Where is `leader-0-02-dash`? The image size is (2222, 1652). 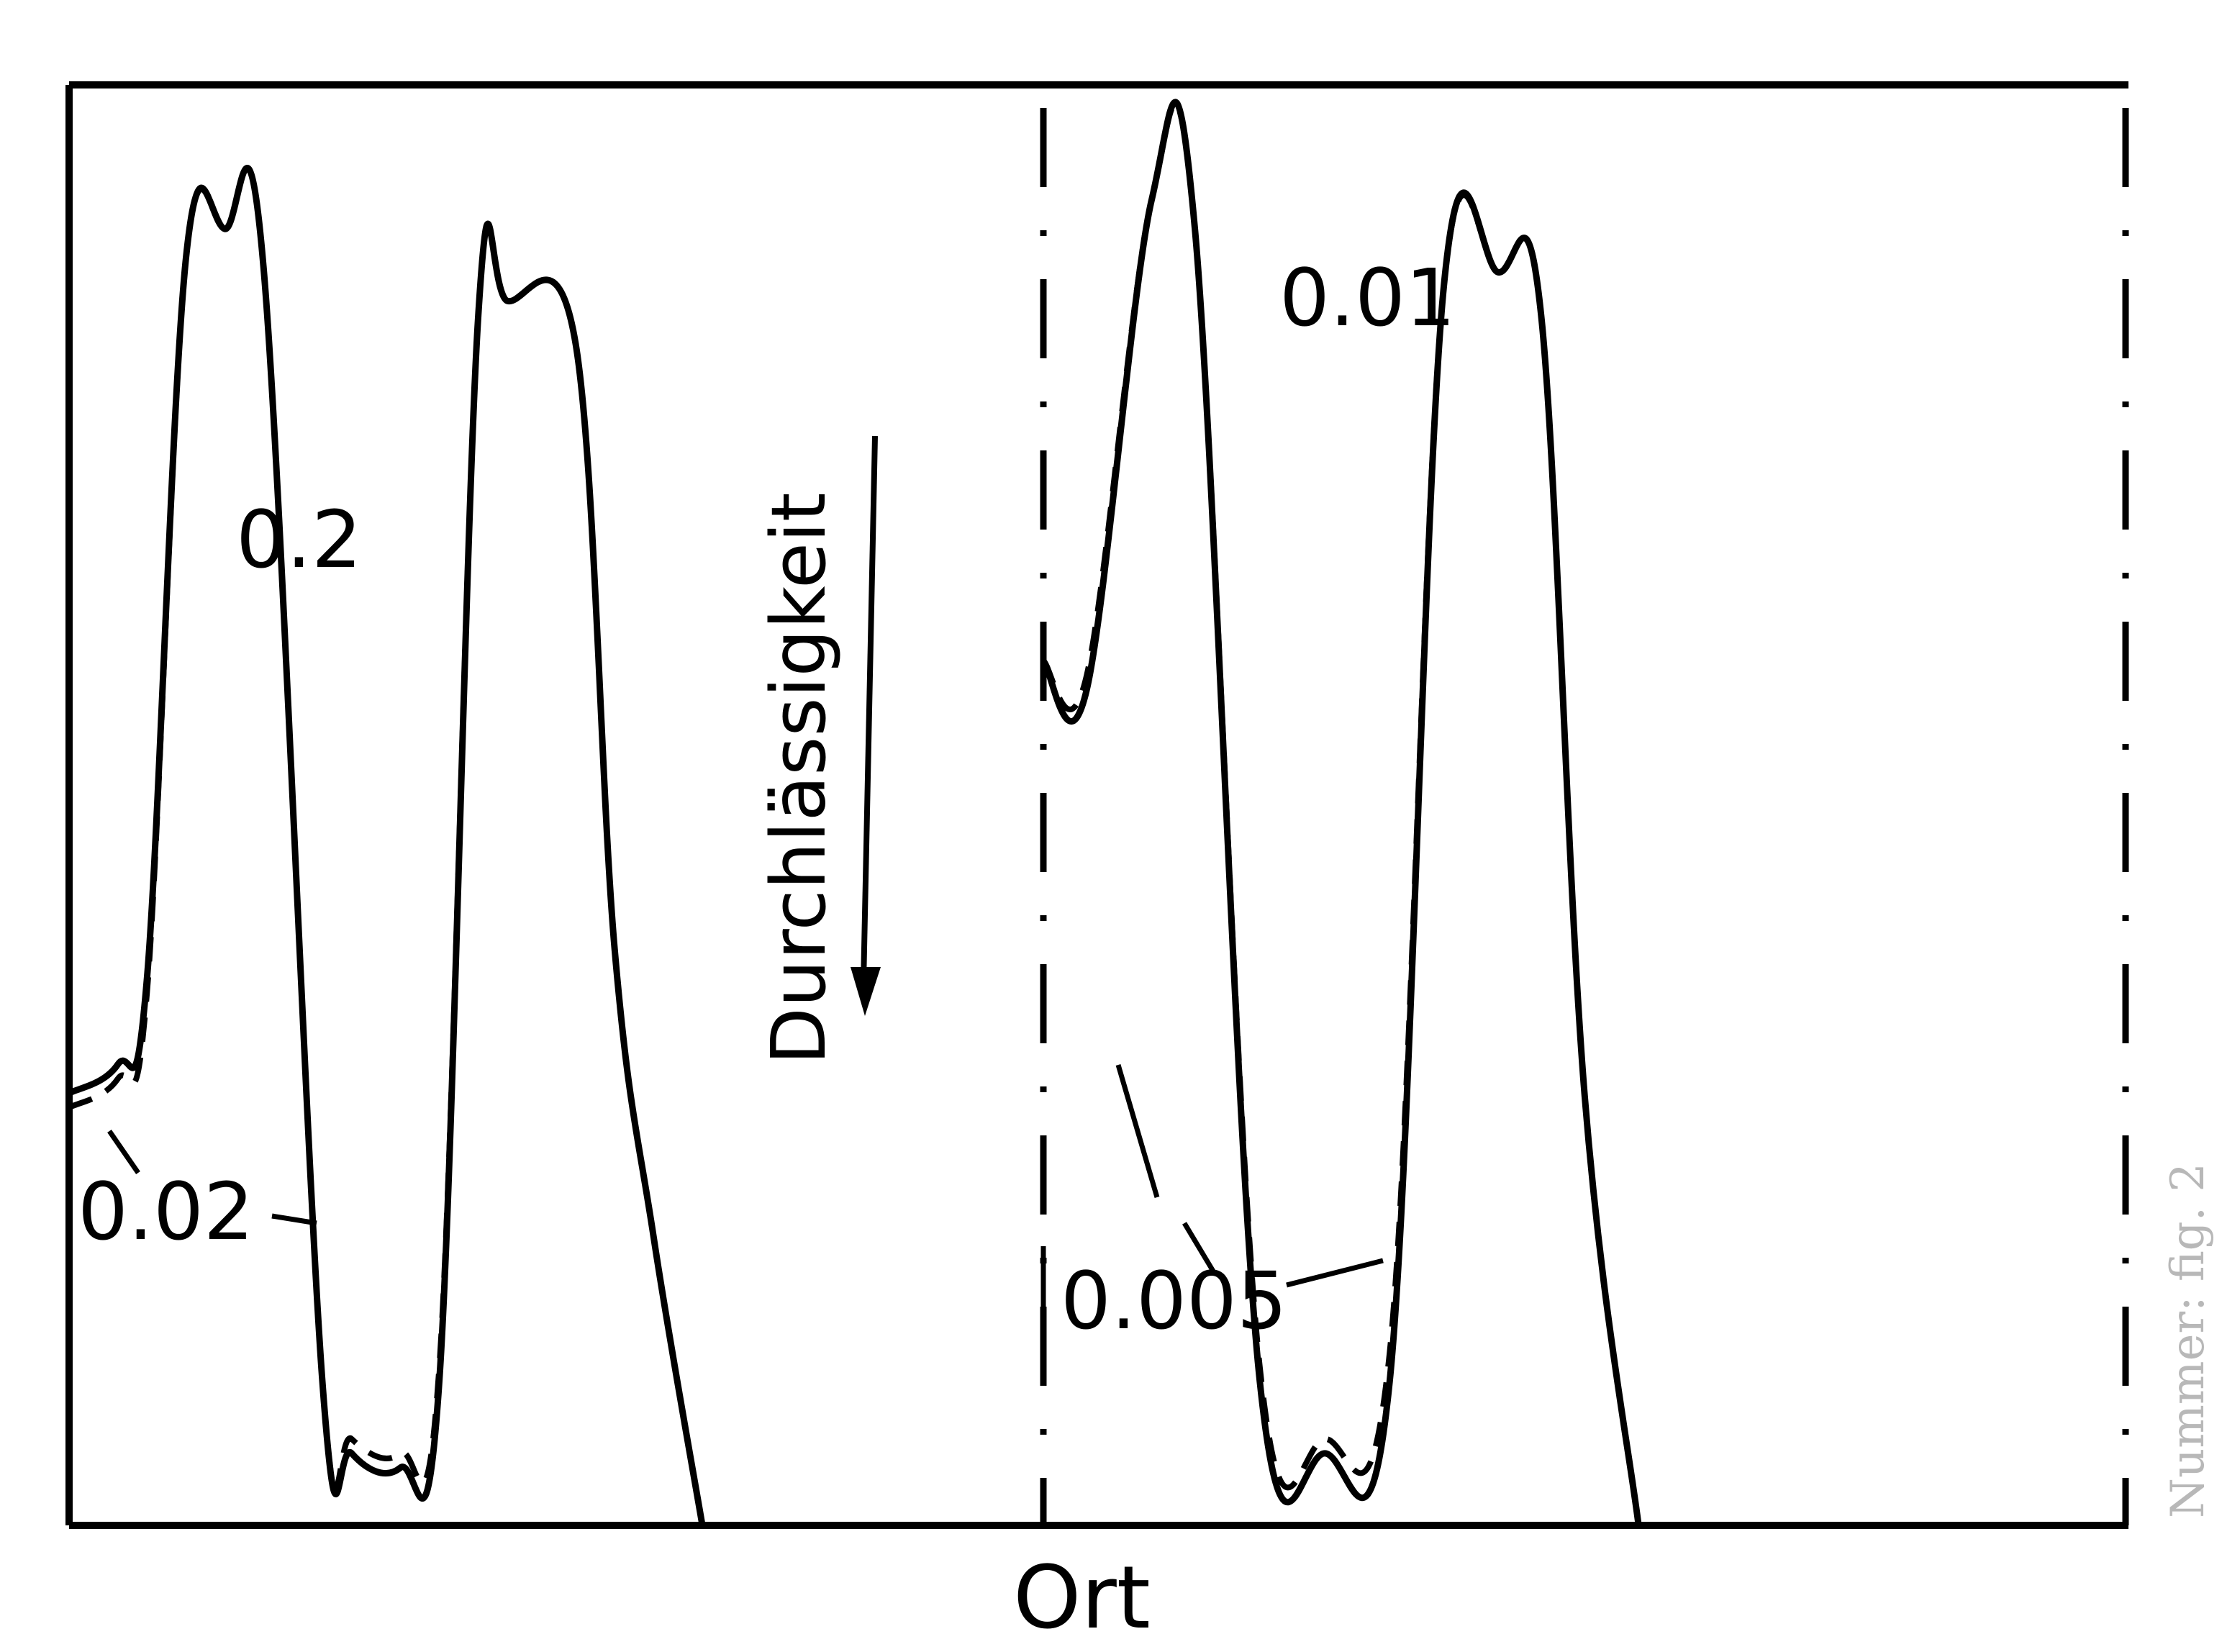
leader-0-02-dash is located at coordinates (294, 1219).